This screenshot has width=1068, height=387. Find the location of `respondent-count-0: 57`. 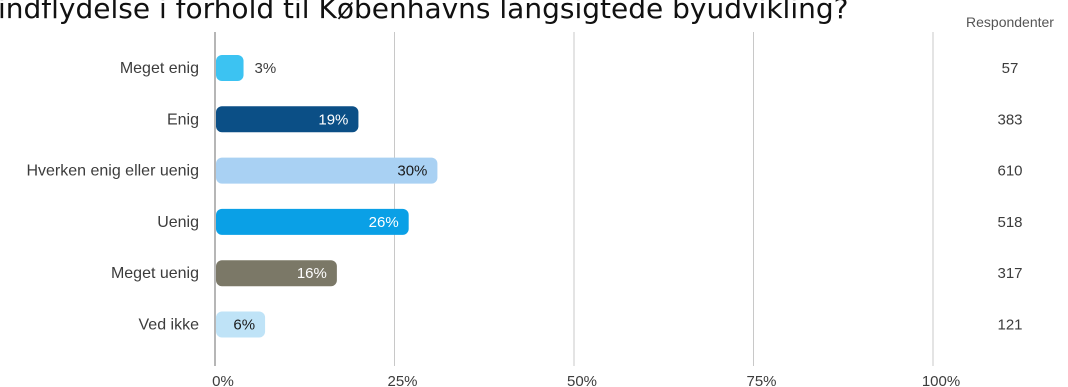

respondent-count-0: 57 is located at coordinates (1010, 68).